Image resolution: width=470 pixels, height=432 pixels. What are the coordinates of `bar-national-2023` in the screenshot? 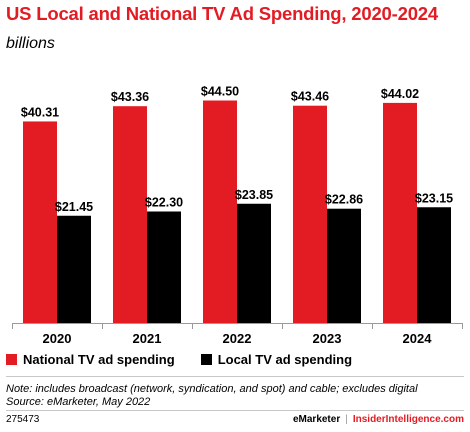 It's located at (310, 214).